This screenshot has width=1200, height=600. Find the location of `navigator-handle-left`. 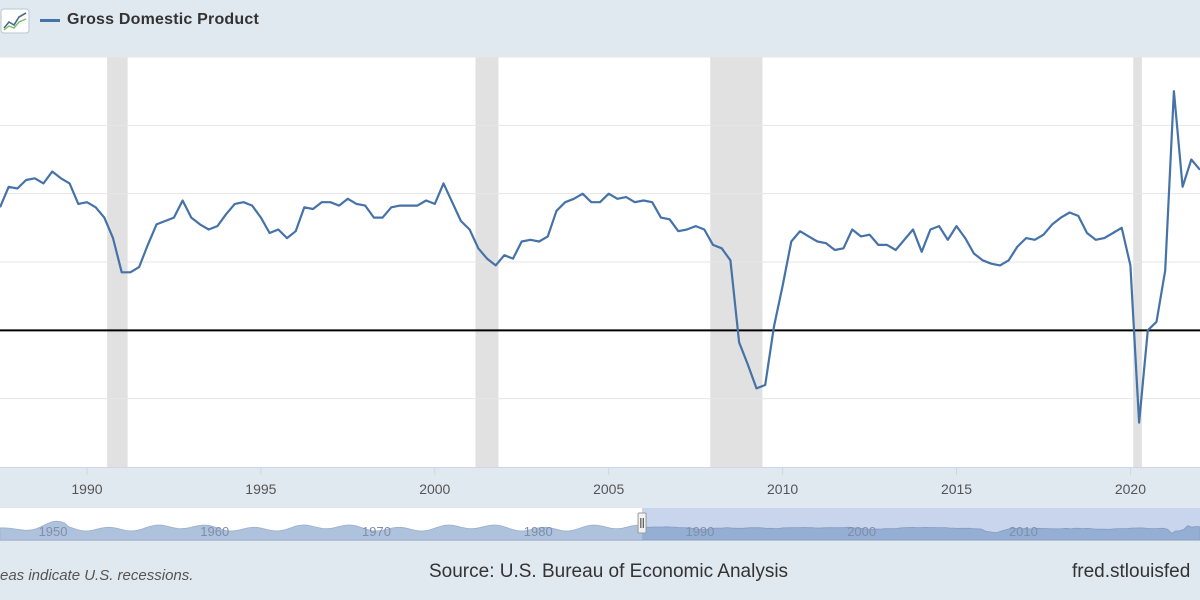

navigator-handle-left is located at coordinates (642, 523).